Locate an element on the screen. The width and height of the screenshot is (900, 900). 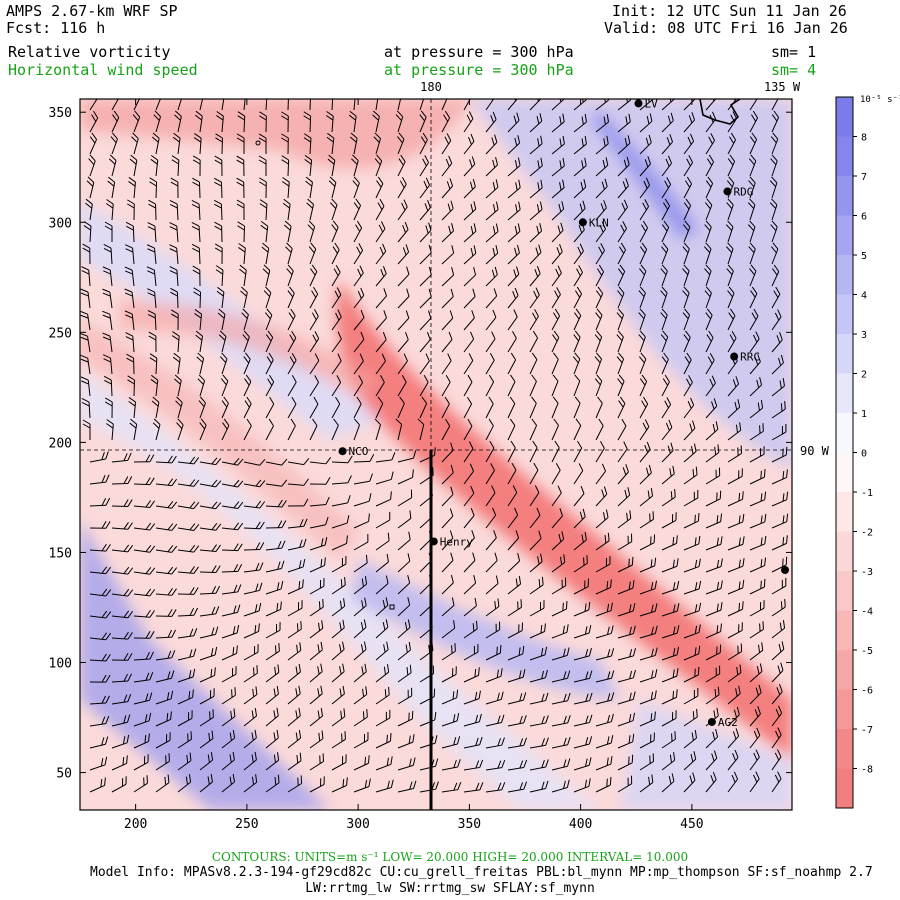
positive-vorticity-band is located at coordinates (645, 175).